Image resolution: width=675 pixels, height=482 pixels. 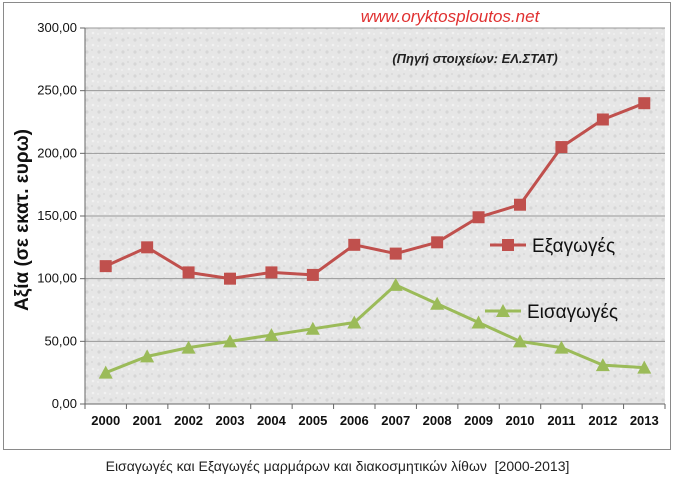 What do you see at coordinates (57, 90) in the screenshot?
I see `y-tick-label: 250,00` at bounding box center [57, 90].